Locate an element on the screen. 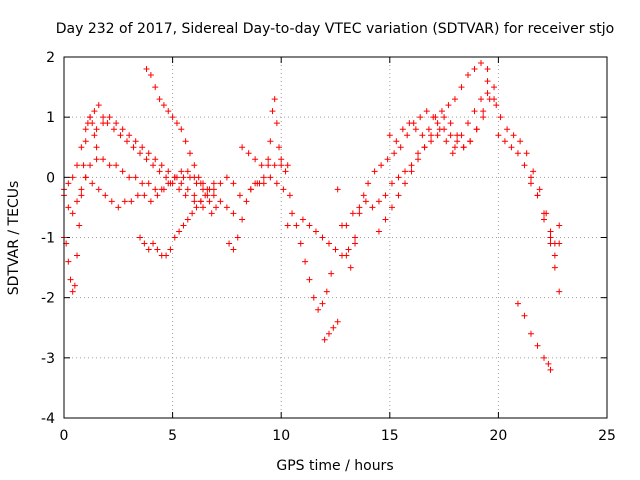 The image size is (640, 480). y-tick-label: 1 is located at coordinates (50, 118).